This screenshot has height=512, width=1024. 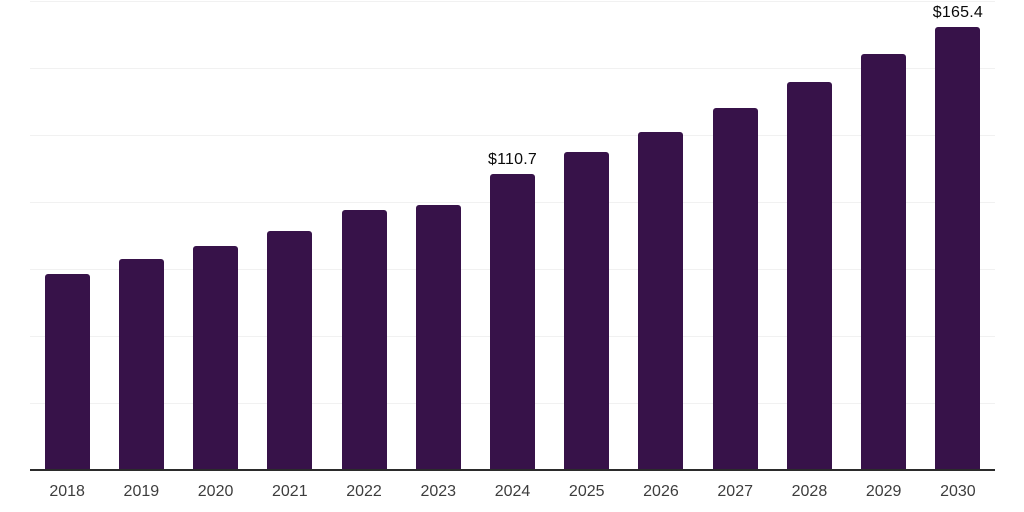 What do you see at coordinates (290, 491) in the screenshot?
I see `x-axis-label-2021: 2021` at bounding box center [290, 491].